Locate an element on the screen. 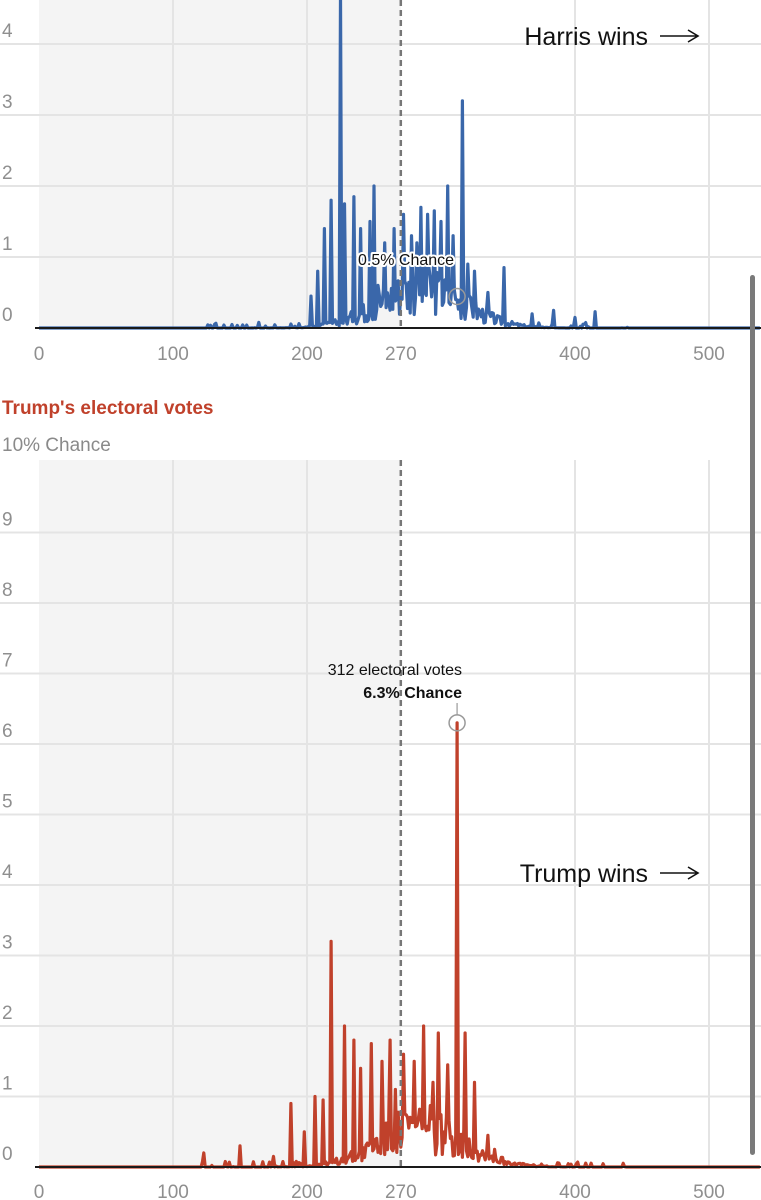 This screenshot has width=761, height=1200. harris-x-tick-label: 200 is located at coordinates (307, 354).